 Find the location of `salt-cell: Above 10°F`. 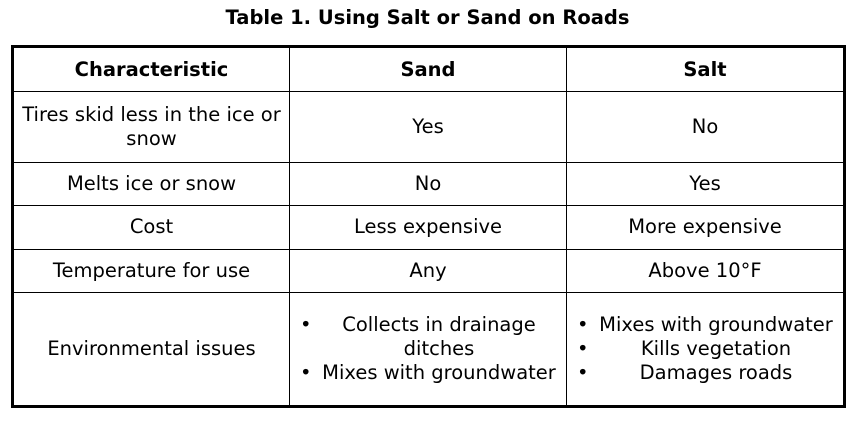

salt-cell: Above 10°F is located at coordinates (705, 270).